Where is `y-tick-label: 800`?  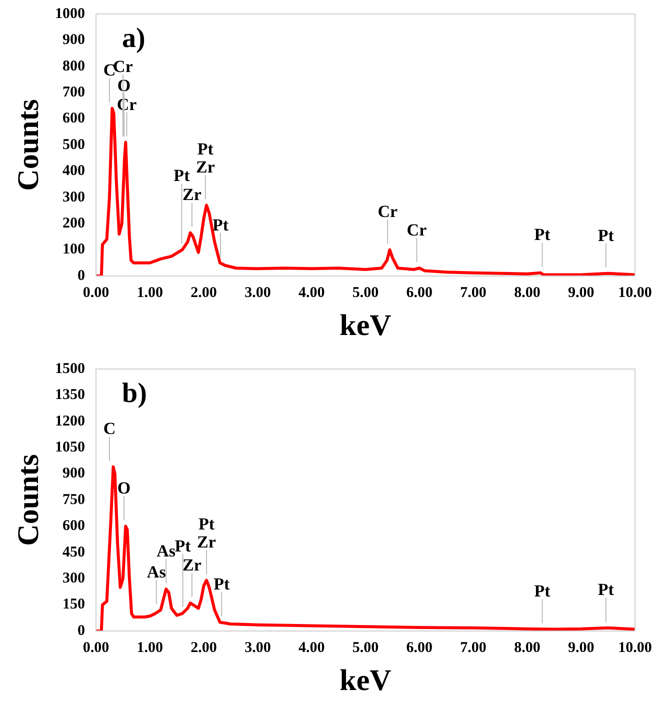 y-tick-label: 800 is located at coordinates (73, 66).